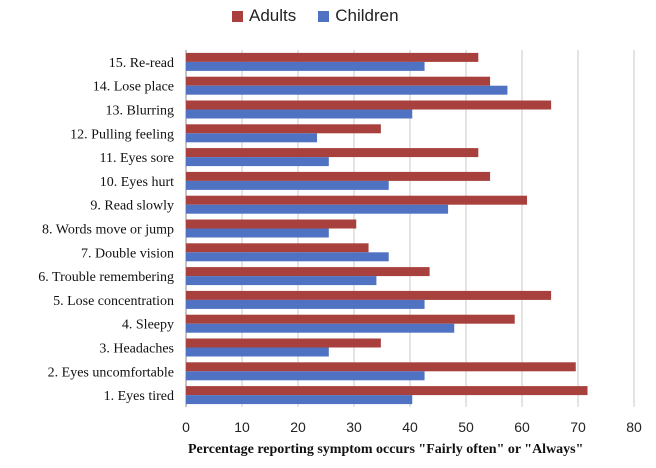 The image size is (656, 468). I want to click on legend-swatch-adults, so click(237, 16).